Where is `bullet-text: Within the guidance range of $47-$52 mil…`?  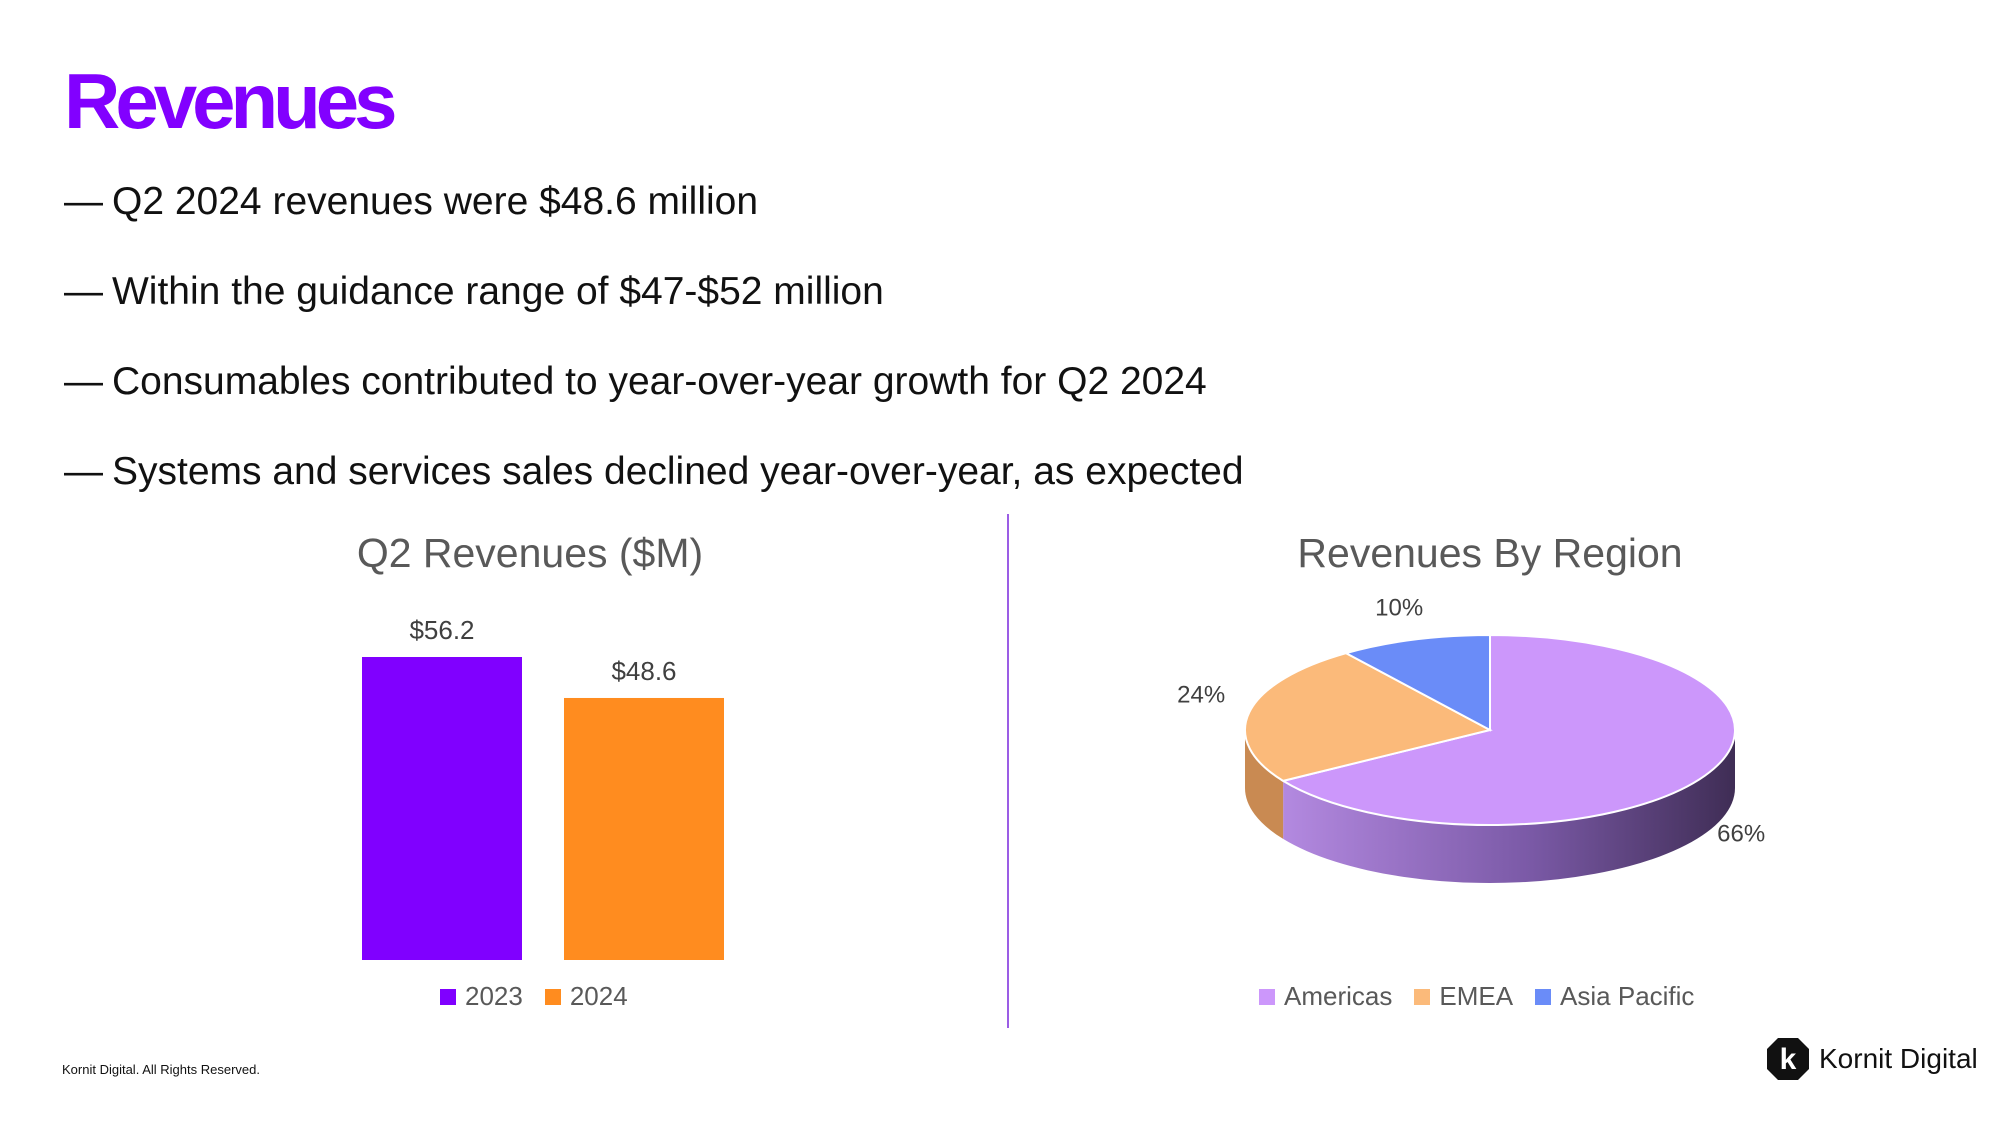
bullet-text: Within the guidance range of $47-$52 mil… is located at coordinates (498, 291).